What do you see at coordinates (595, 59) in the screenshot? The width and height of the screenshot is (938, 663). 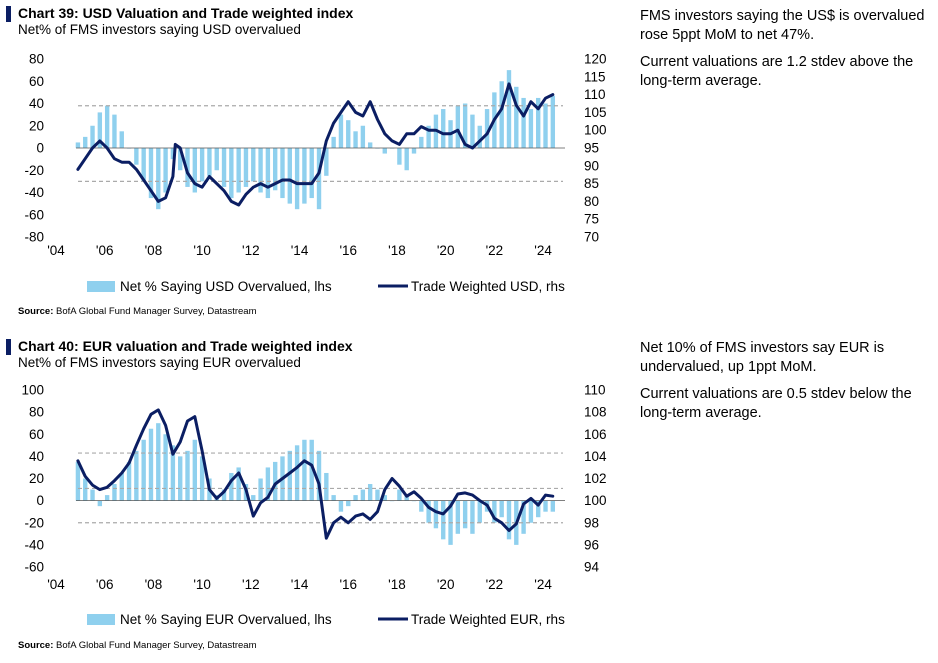 I see `right-axis-tick-label: 120` at bounding box center [595, 59].